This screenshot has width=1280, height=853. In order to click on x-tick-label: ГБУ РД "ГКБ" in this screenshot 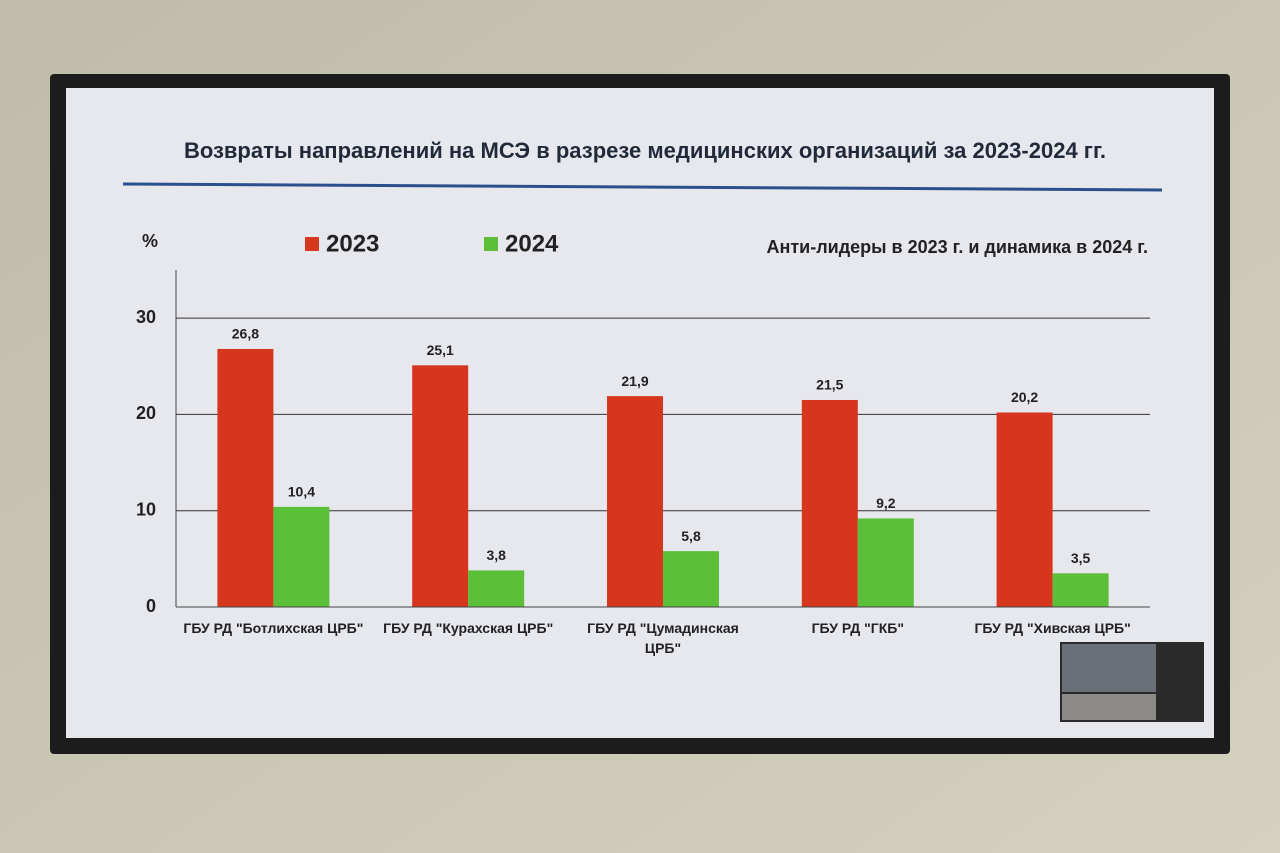, I will do `click(857, 628)`.